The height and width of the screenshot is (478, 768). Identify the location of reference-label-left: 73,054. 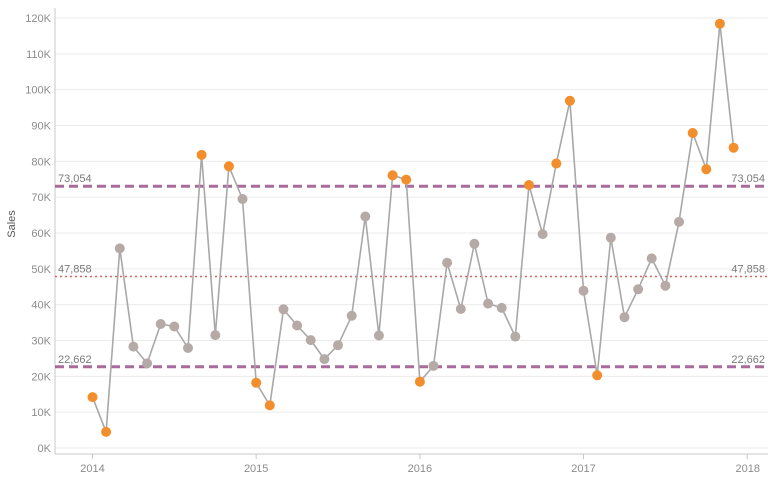
(75, 179).